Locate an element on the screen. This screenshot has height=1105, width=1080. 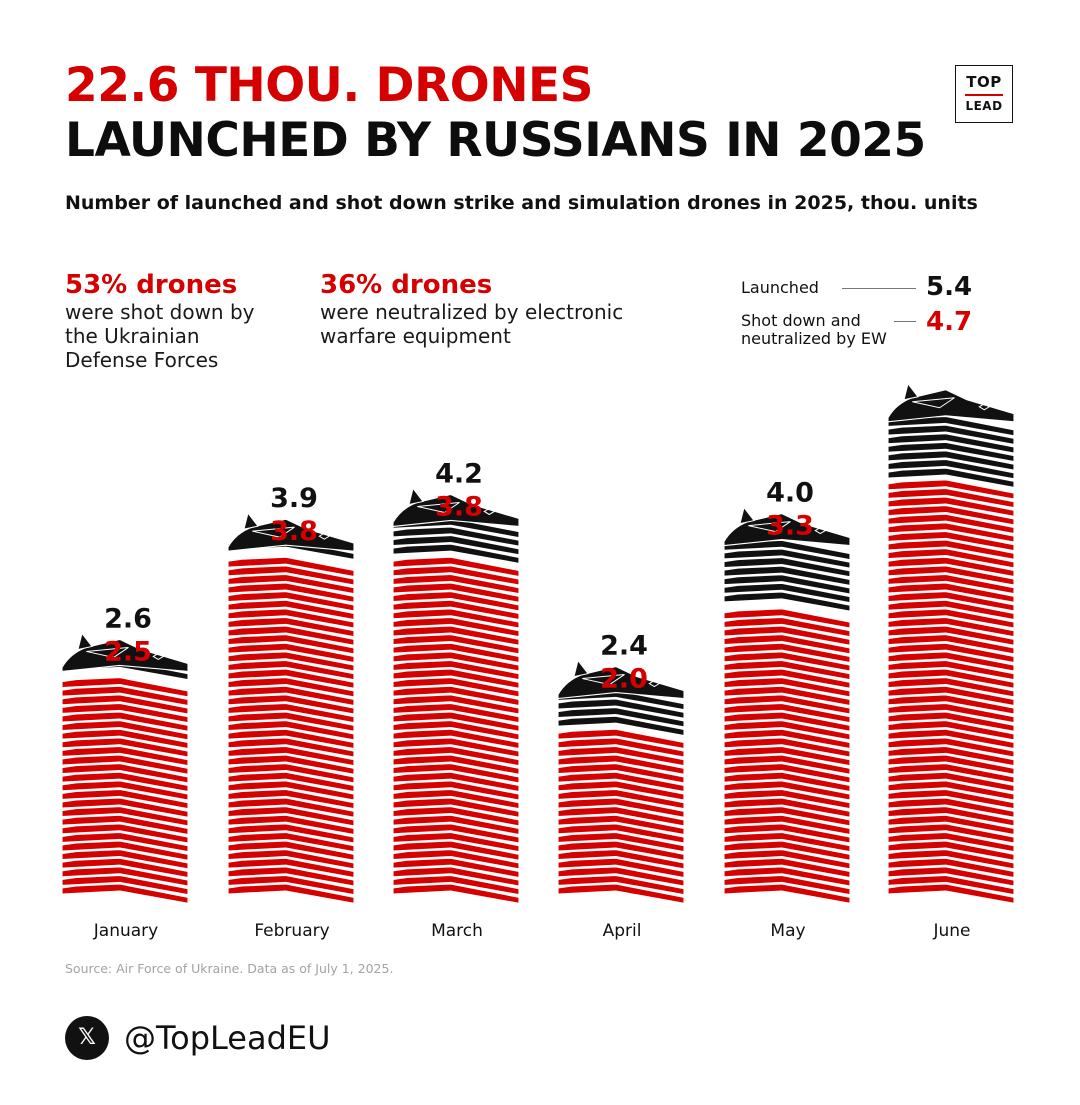
bar-june is located at coordinates (951, 643).